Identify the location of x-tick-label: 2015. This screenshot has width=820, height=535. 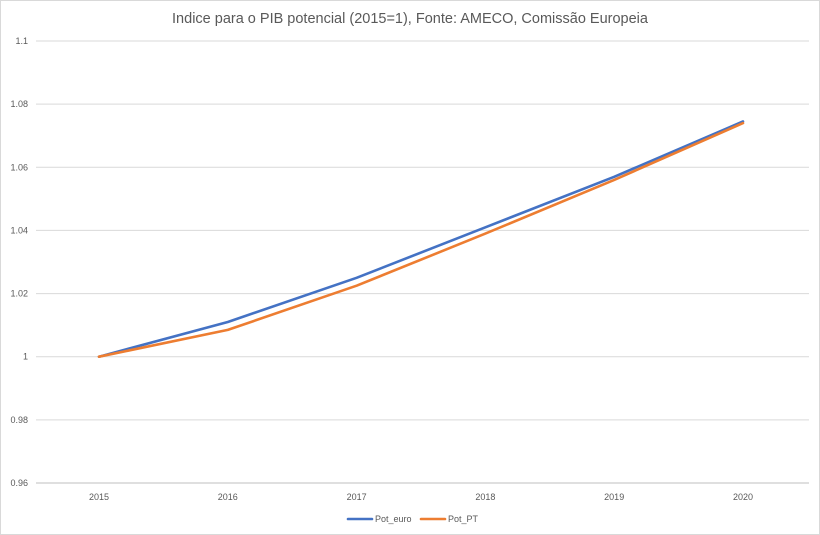
(99, 497).